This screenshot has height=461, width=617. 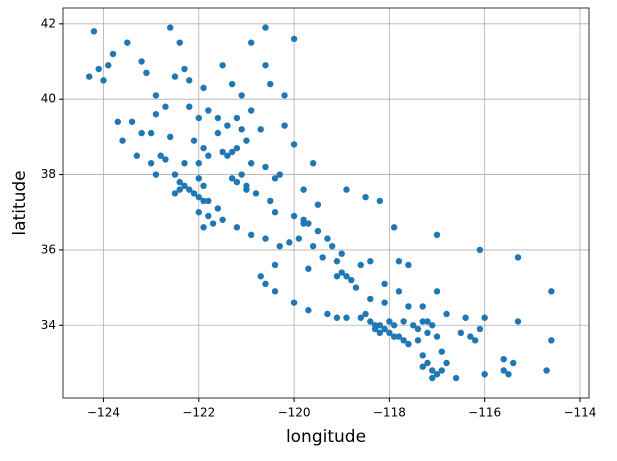 I want to click on x-tick-label: −118, so click(x=389, y=413).